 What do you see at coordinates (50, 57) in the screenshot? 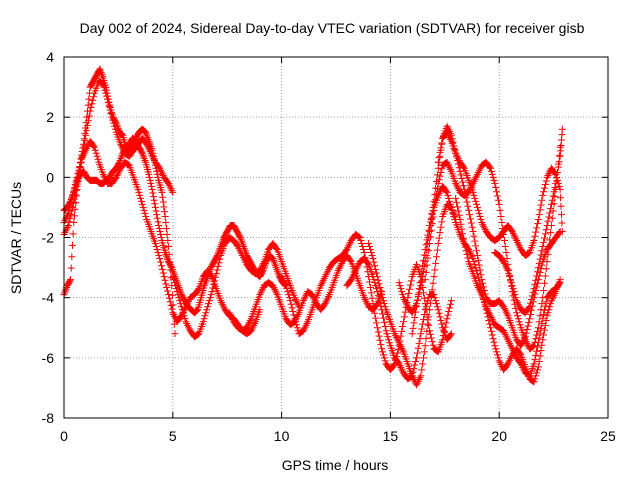
I see `y-tick-label: 4` at bounding box center [50, 57].